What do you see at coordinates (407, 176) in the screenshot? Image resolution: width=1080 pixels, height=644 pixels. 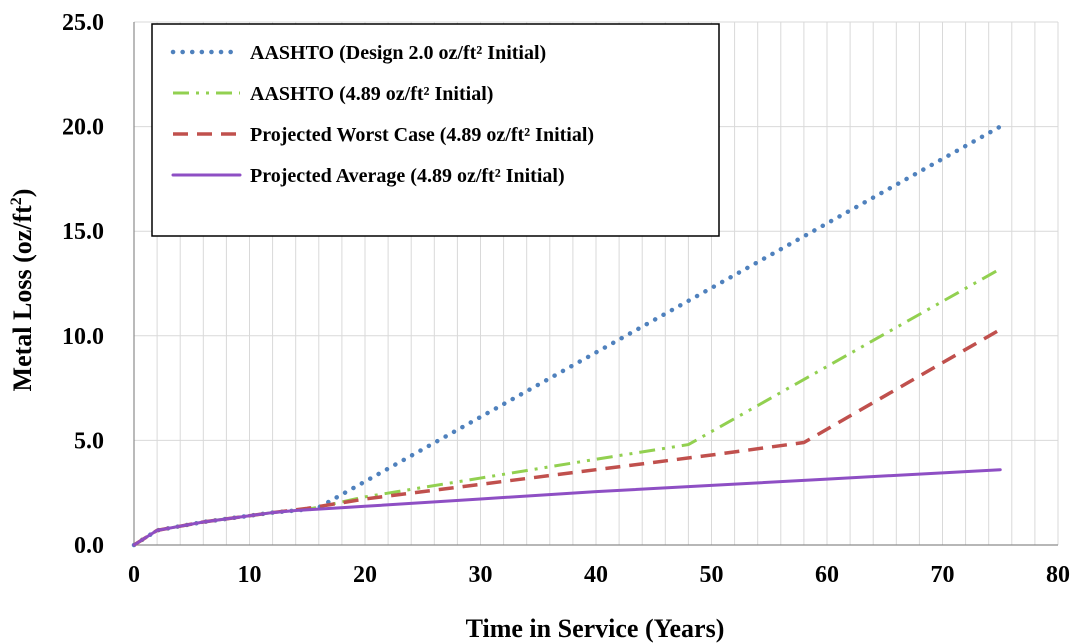 I see `legend-label-4: Projected Average (4.89 oz/ft² Initial)` at bounding box center [407, 176].